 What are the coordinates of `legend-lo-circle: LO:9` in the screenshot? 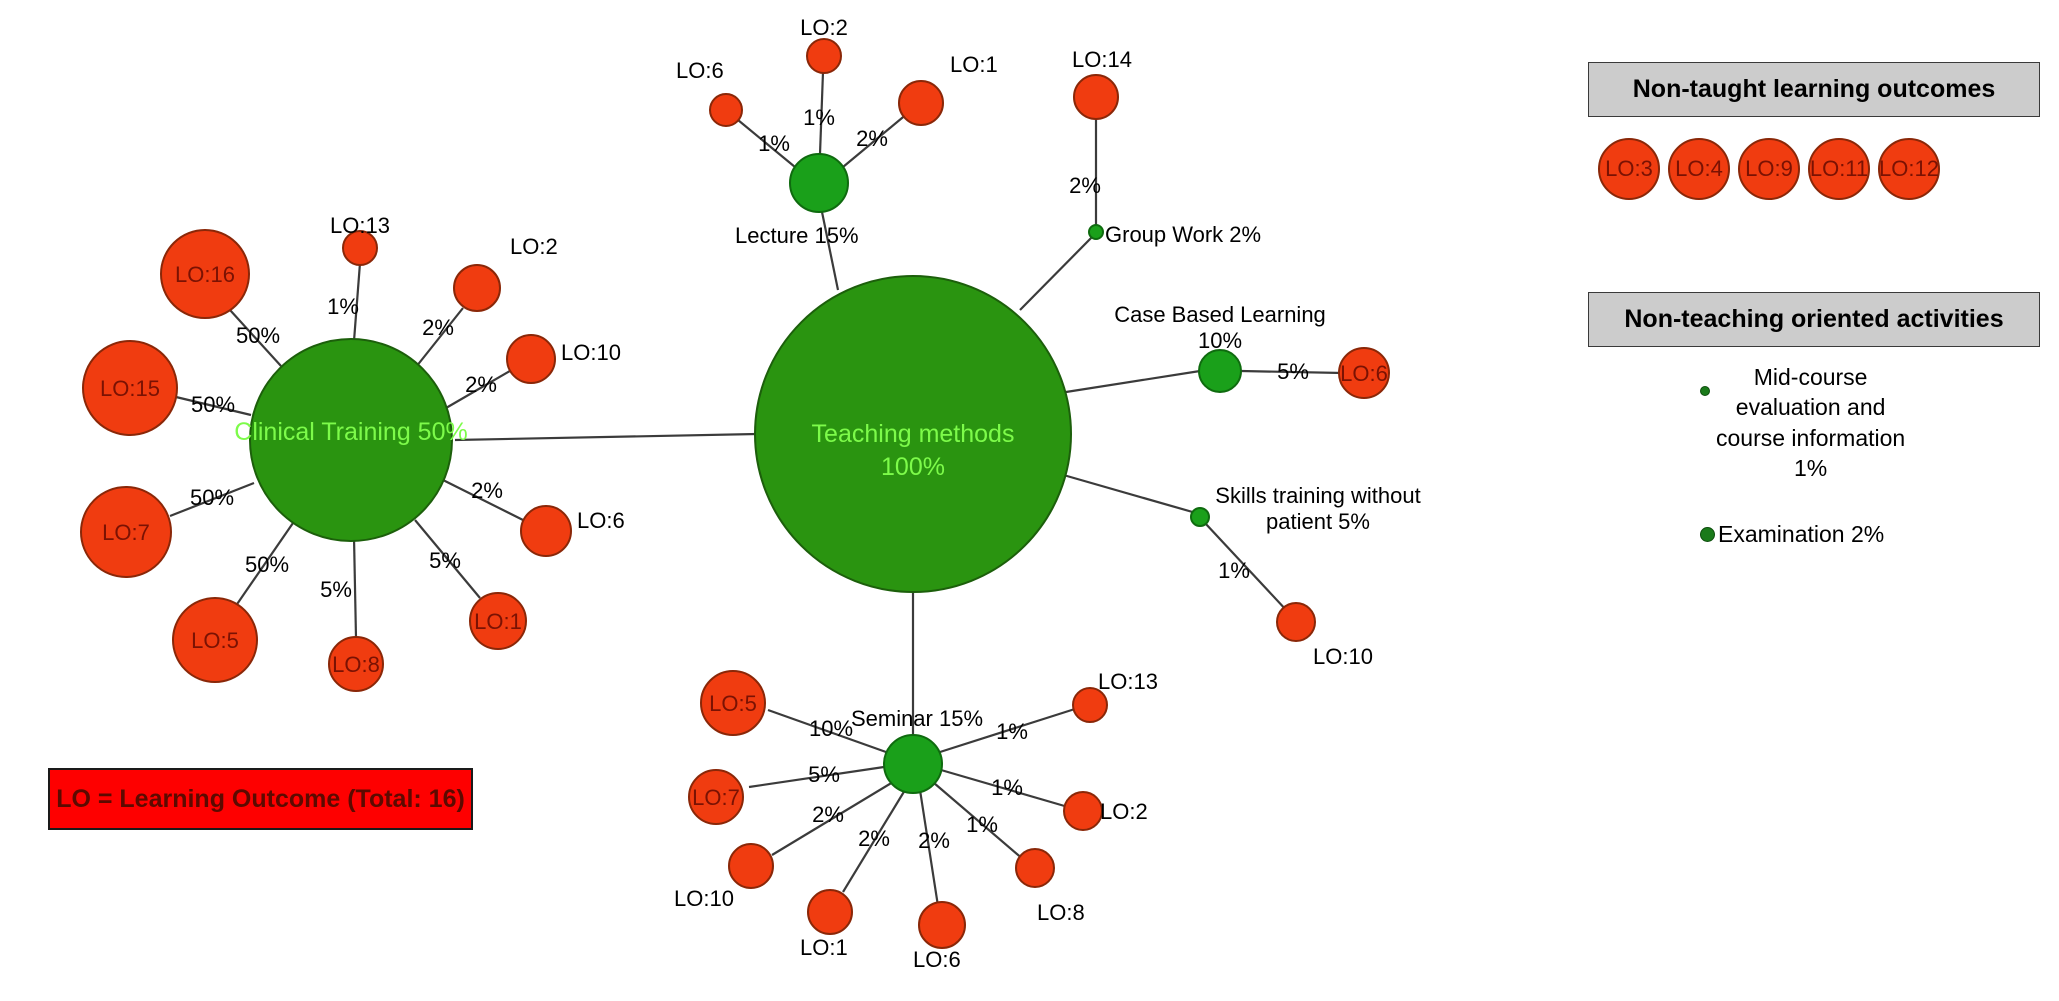 It's located at (1769, 169).